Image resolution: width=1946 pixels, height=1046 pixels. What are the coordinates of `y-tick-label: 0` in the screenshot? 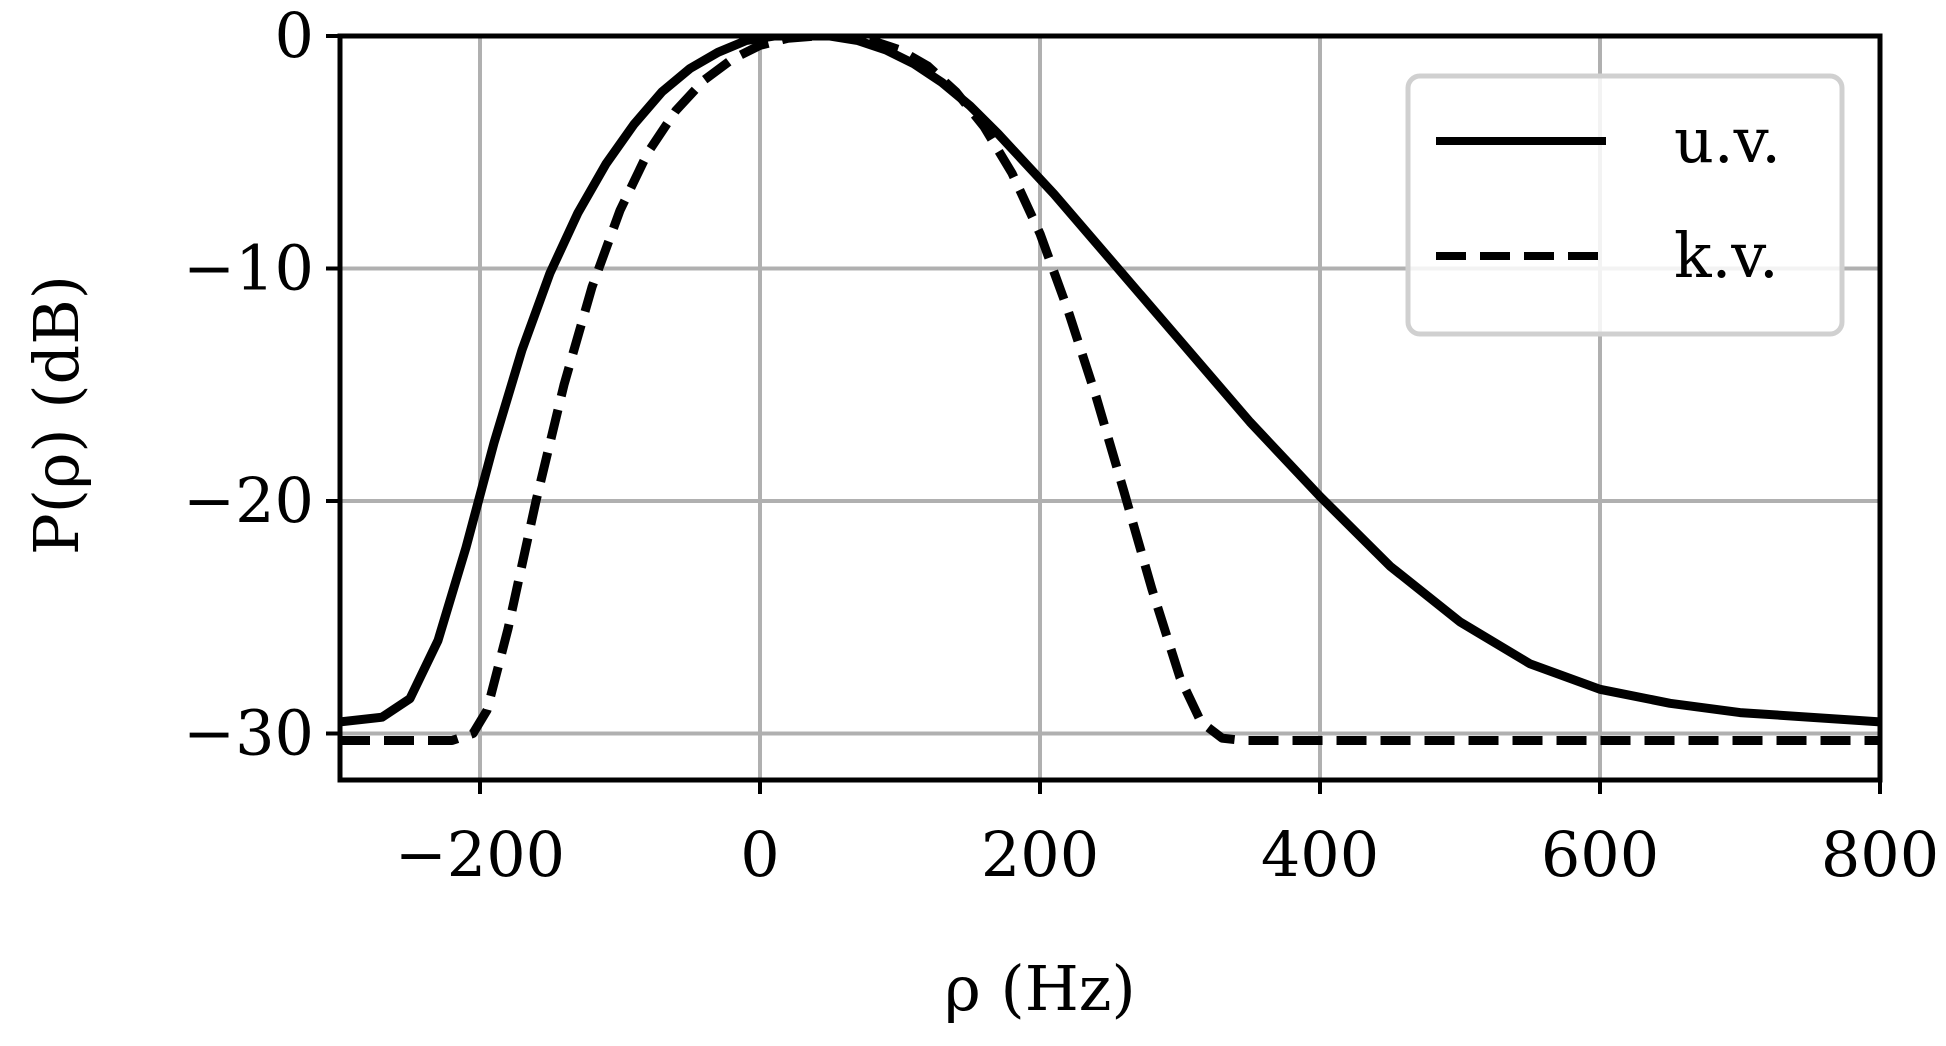 It's located at (294, 36).